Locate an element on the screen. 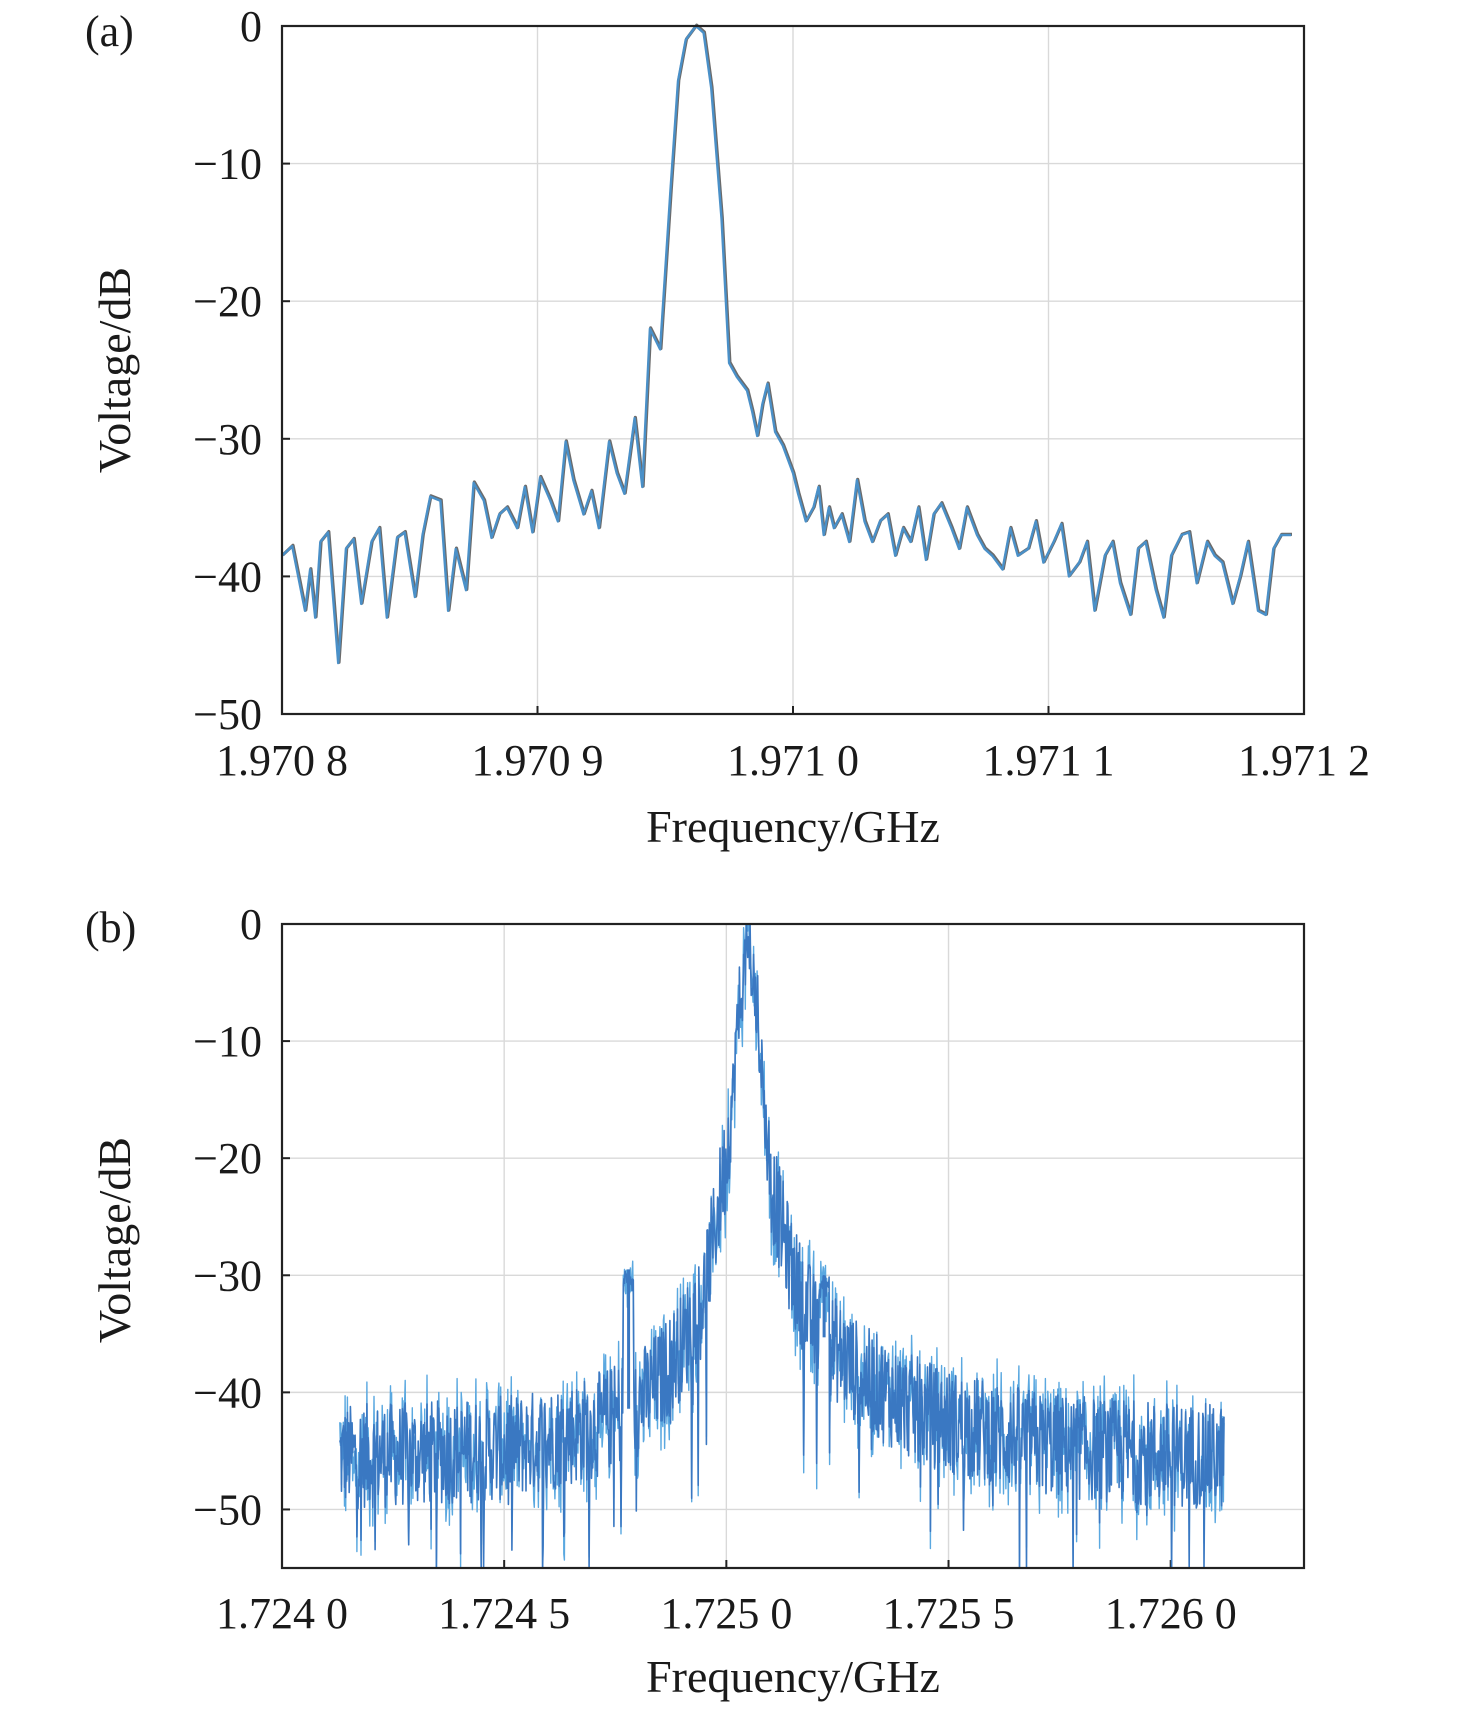 Image resolution: width=1476 pixels, height=1714 pixels. x-tick-label: 1.970 9 is located at coordinates (538, 760).